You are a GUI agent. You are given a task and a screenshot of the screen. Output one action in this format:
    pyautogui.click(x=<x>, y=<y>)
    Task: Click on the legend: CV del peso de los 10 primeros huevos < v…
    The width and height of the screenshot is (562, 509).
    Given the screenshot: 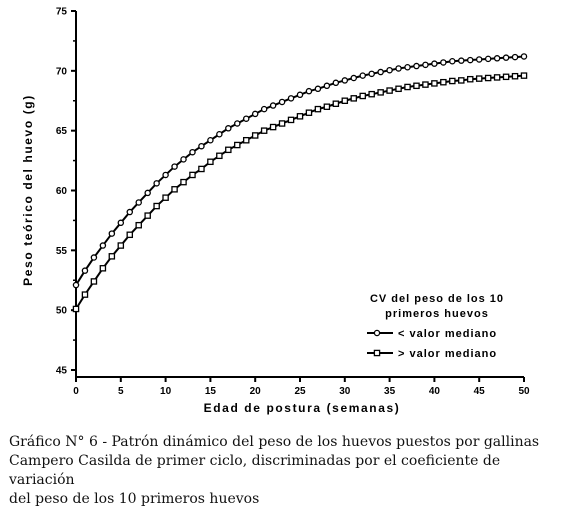 What is the action you would take?
    pyautogui.click(x=435, y=326)
    